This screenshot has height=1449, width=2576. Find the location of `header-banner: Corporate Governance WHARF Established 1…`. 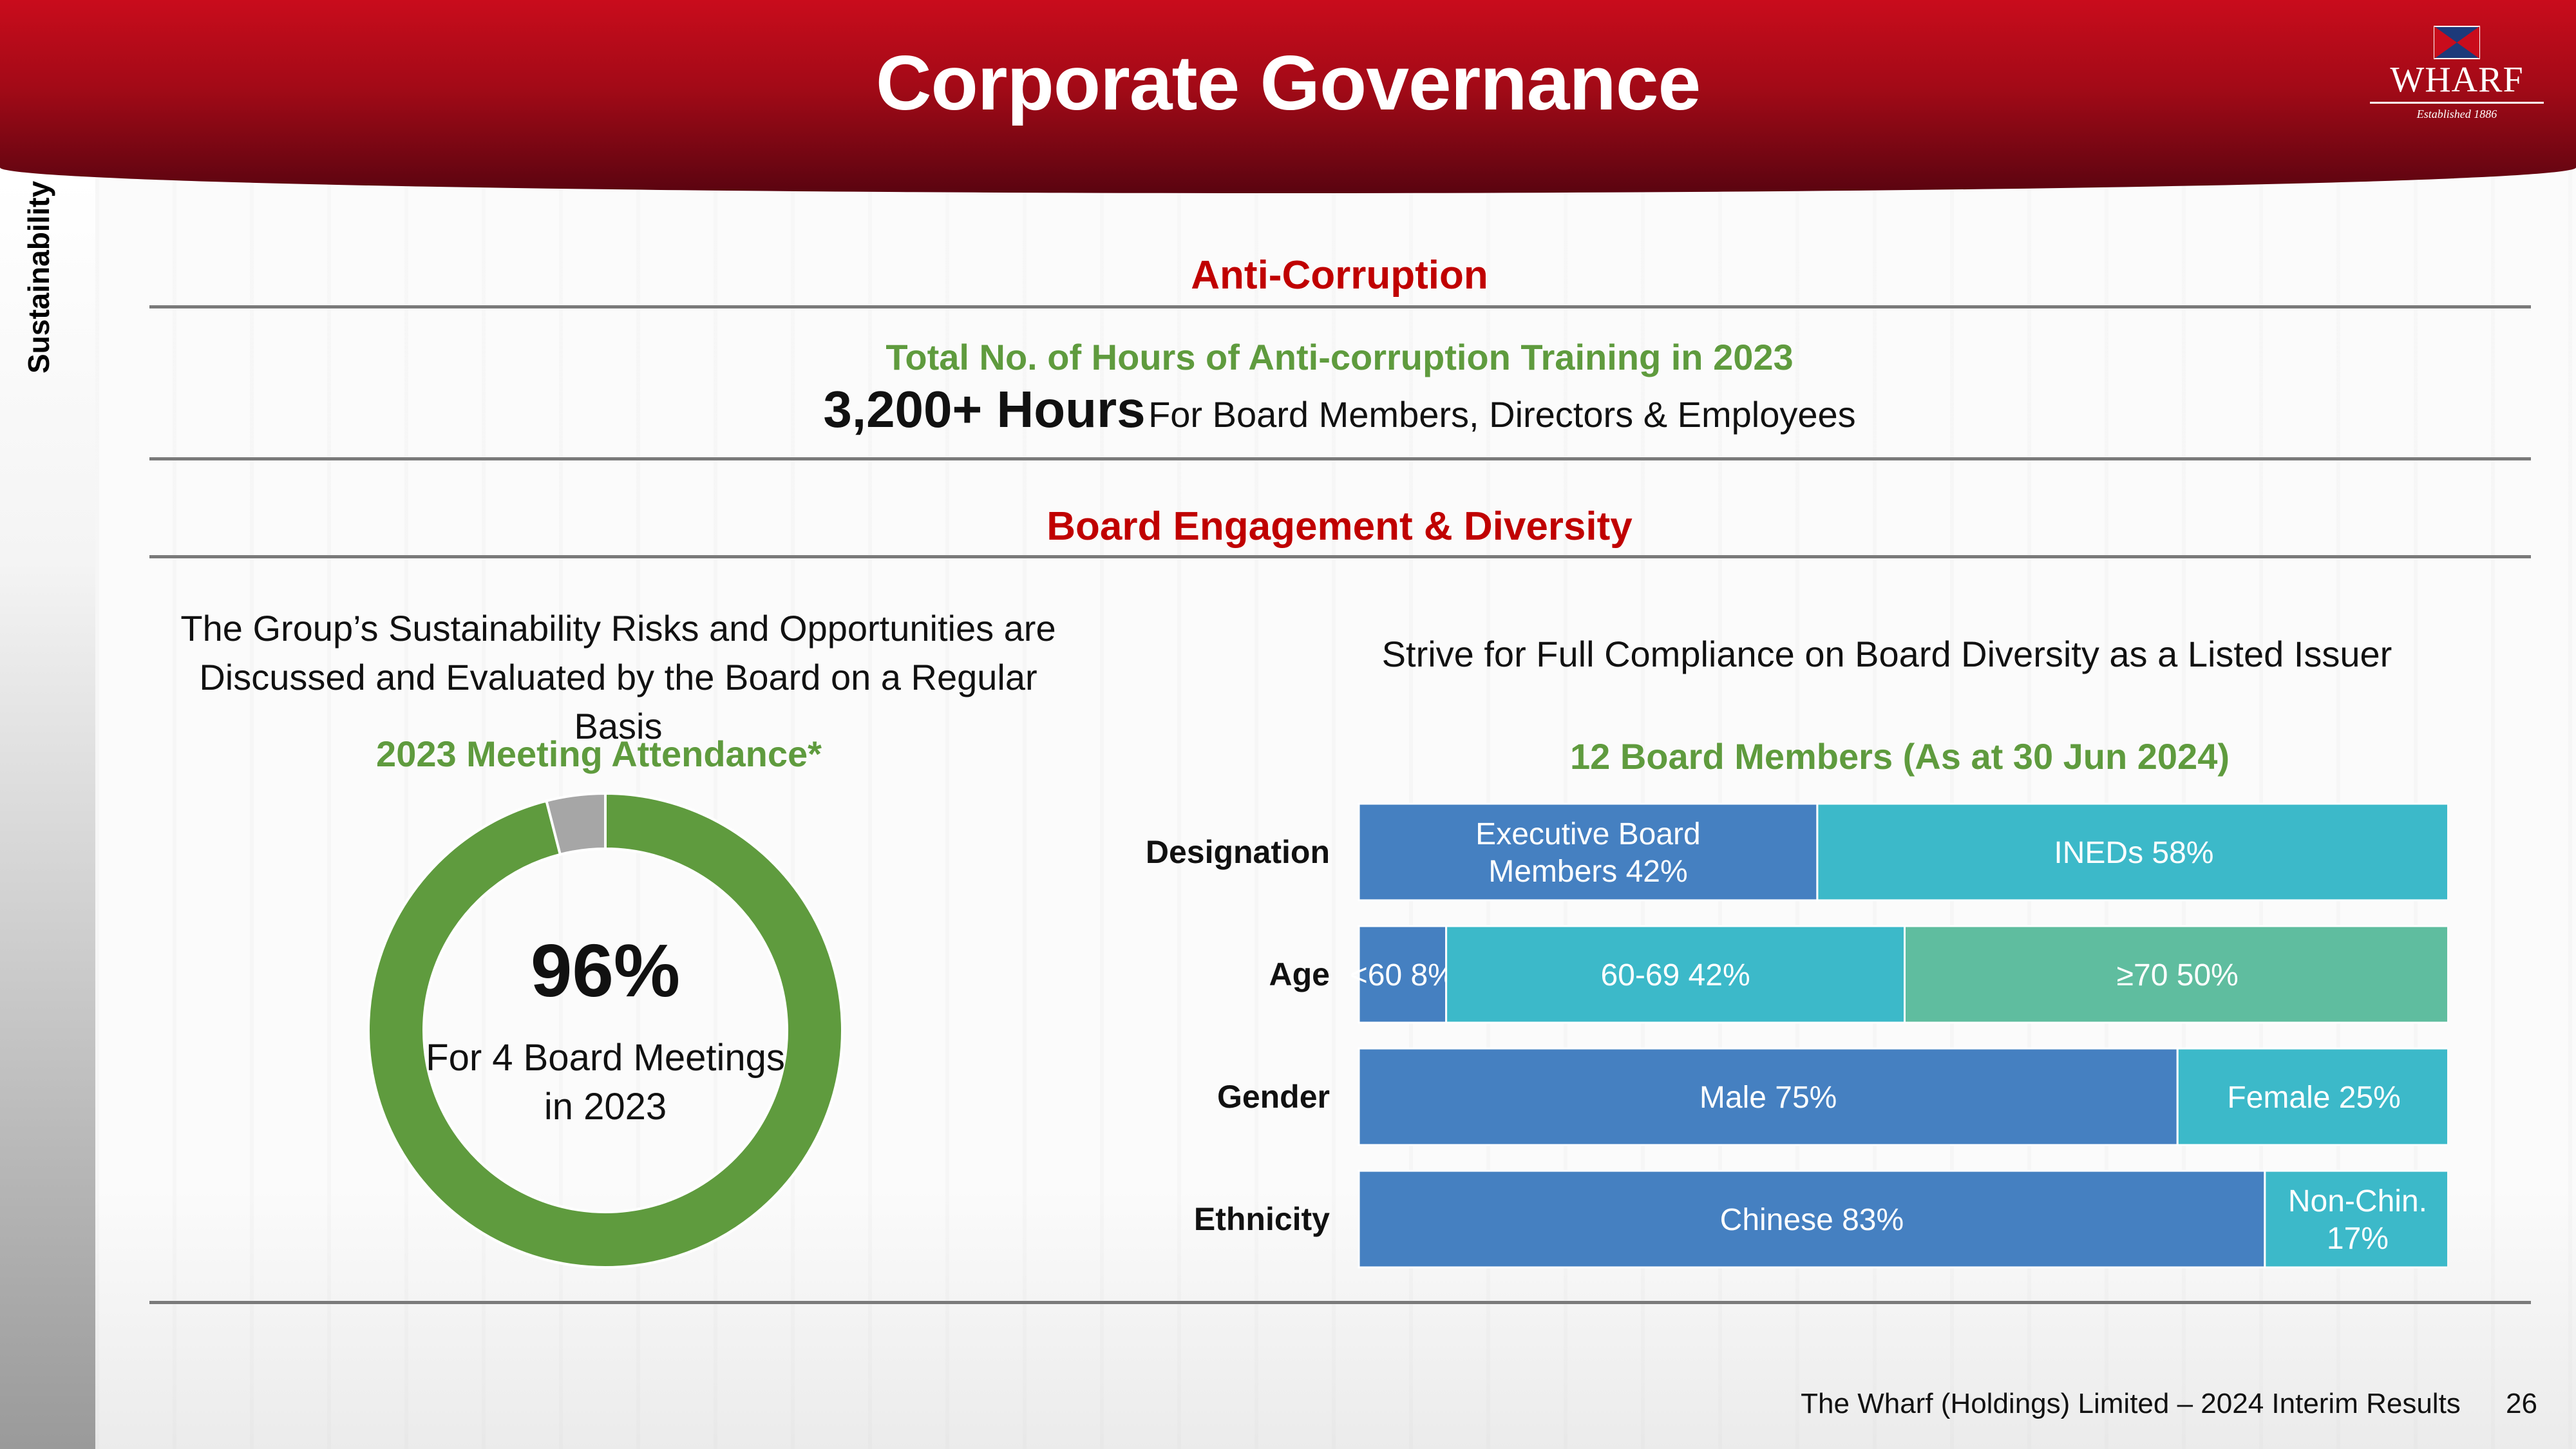

header-banner: Corporate Governance WHARF Established 1… is located at coordinates (1288, 96).